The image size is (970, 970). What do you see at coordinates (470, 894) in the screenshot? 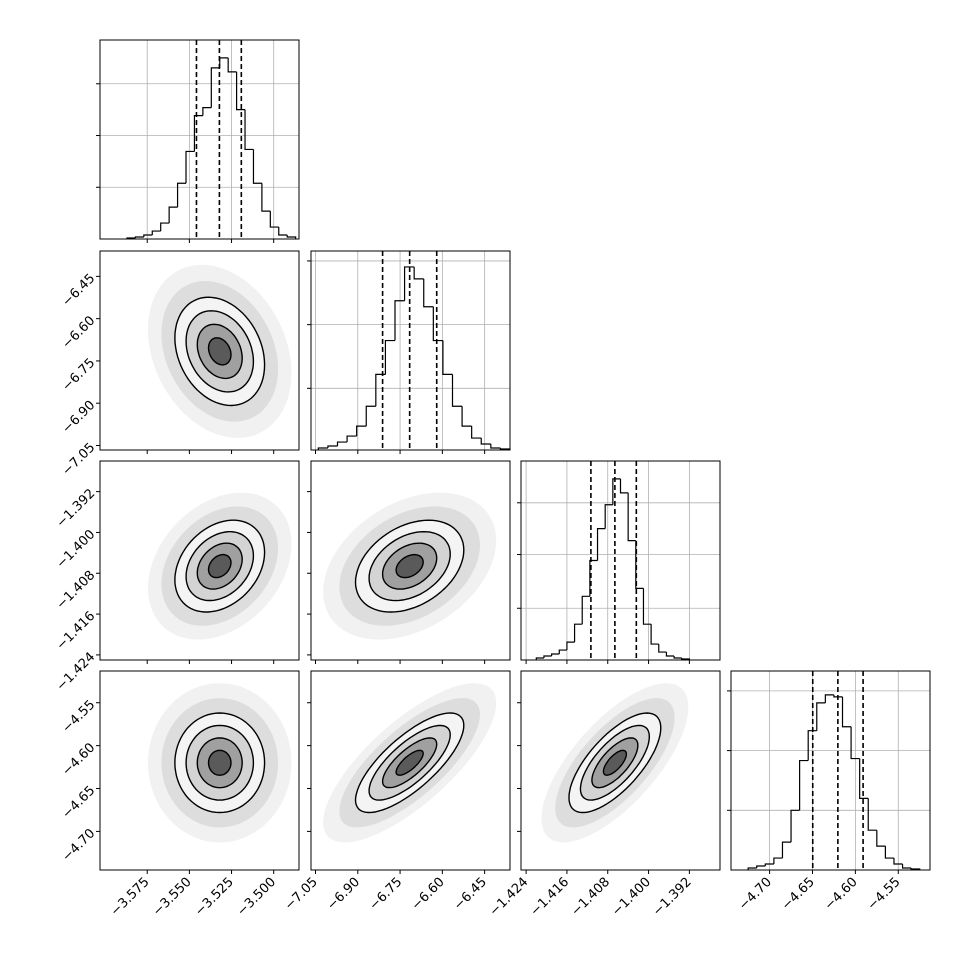
I see `x-tick-label: −6.45` at bounding box center [470, 894].